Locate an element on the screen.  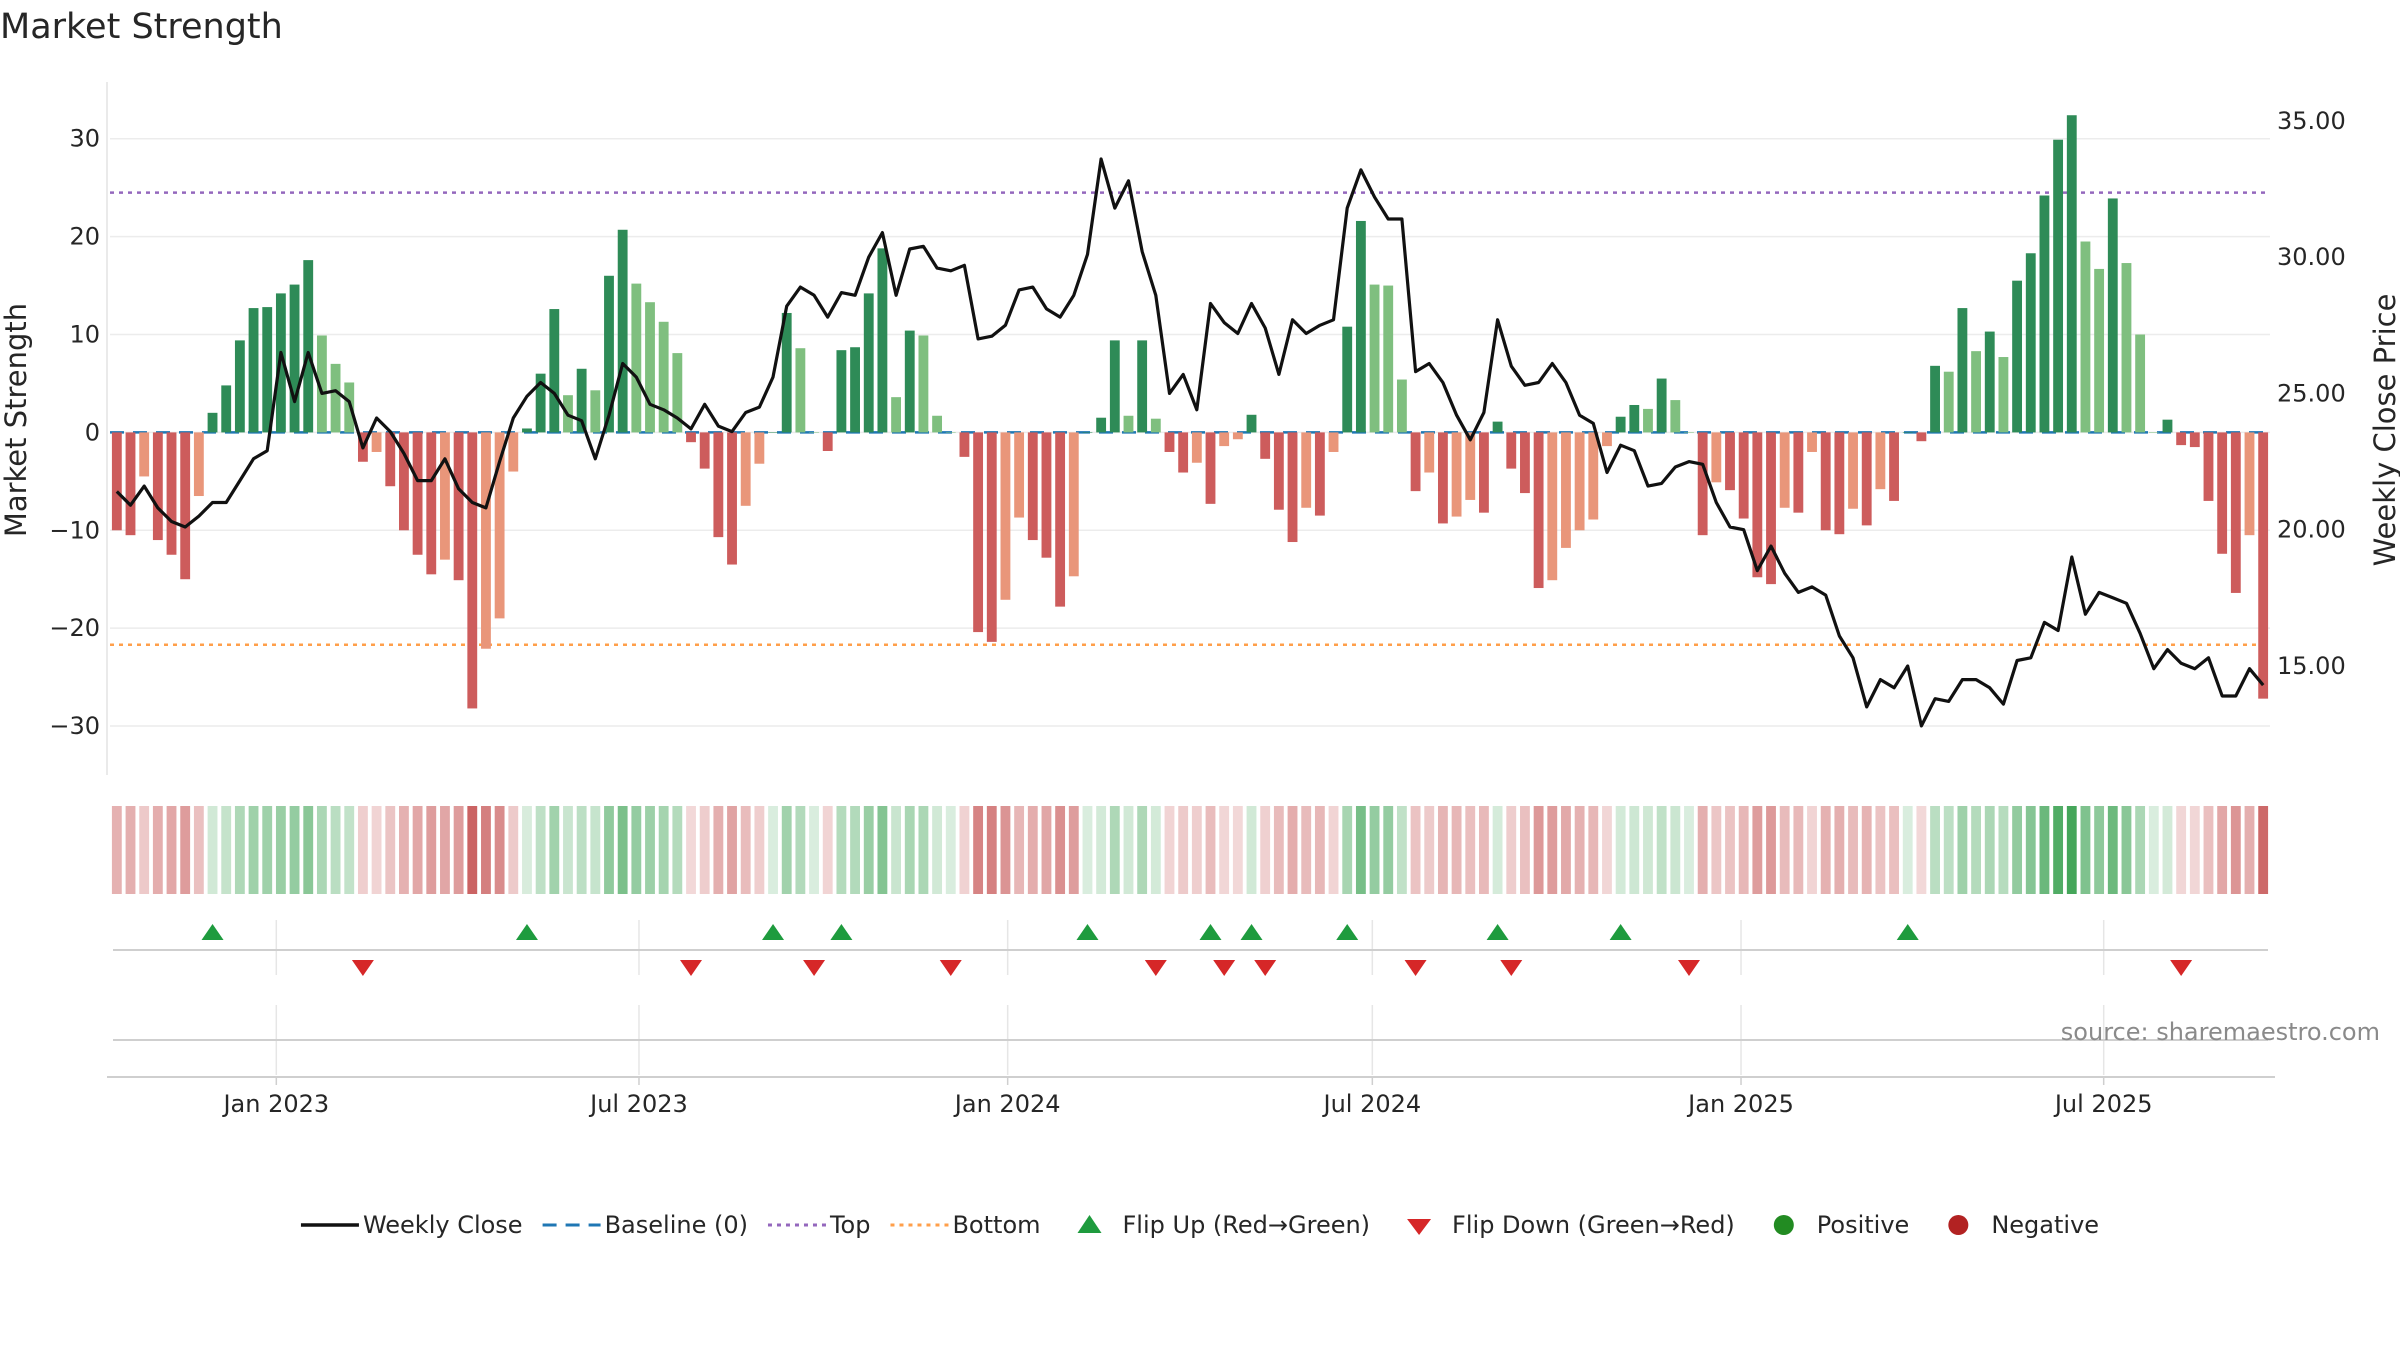
y-tick-label-right: 20.00 is located at coordinates (2311, 530).